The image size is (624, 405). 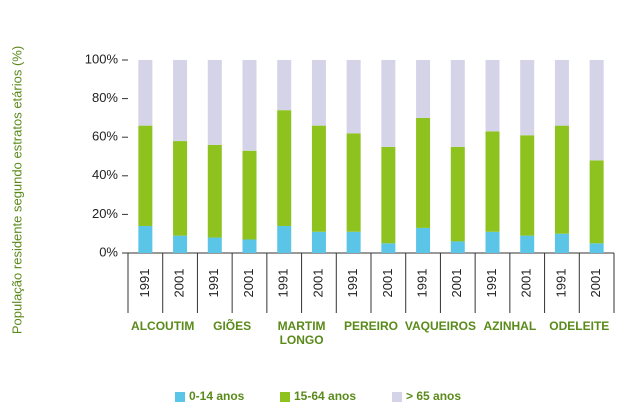 What do you see at coordinates (105, 213) in the screenshot?
I see `y-tick-label: 20%` at bounding box center [105, 213].